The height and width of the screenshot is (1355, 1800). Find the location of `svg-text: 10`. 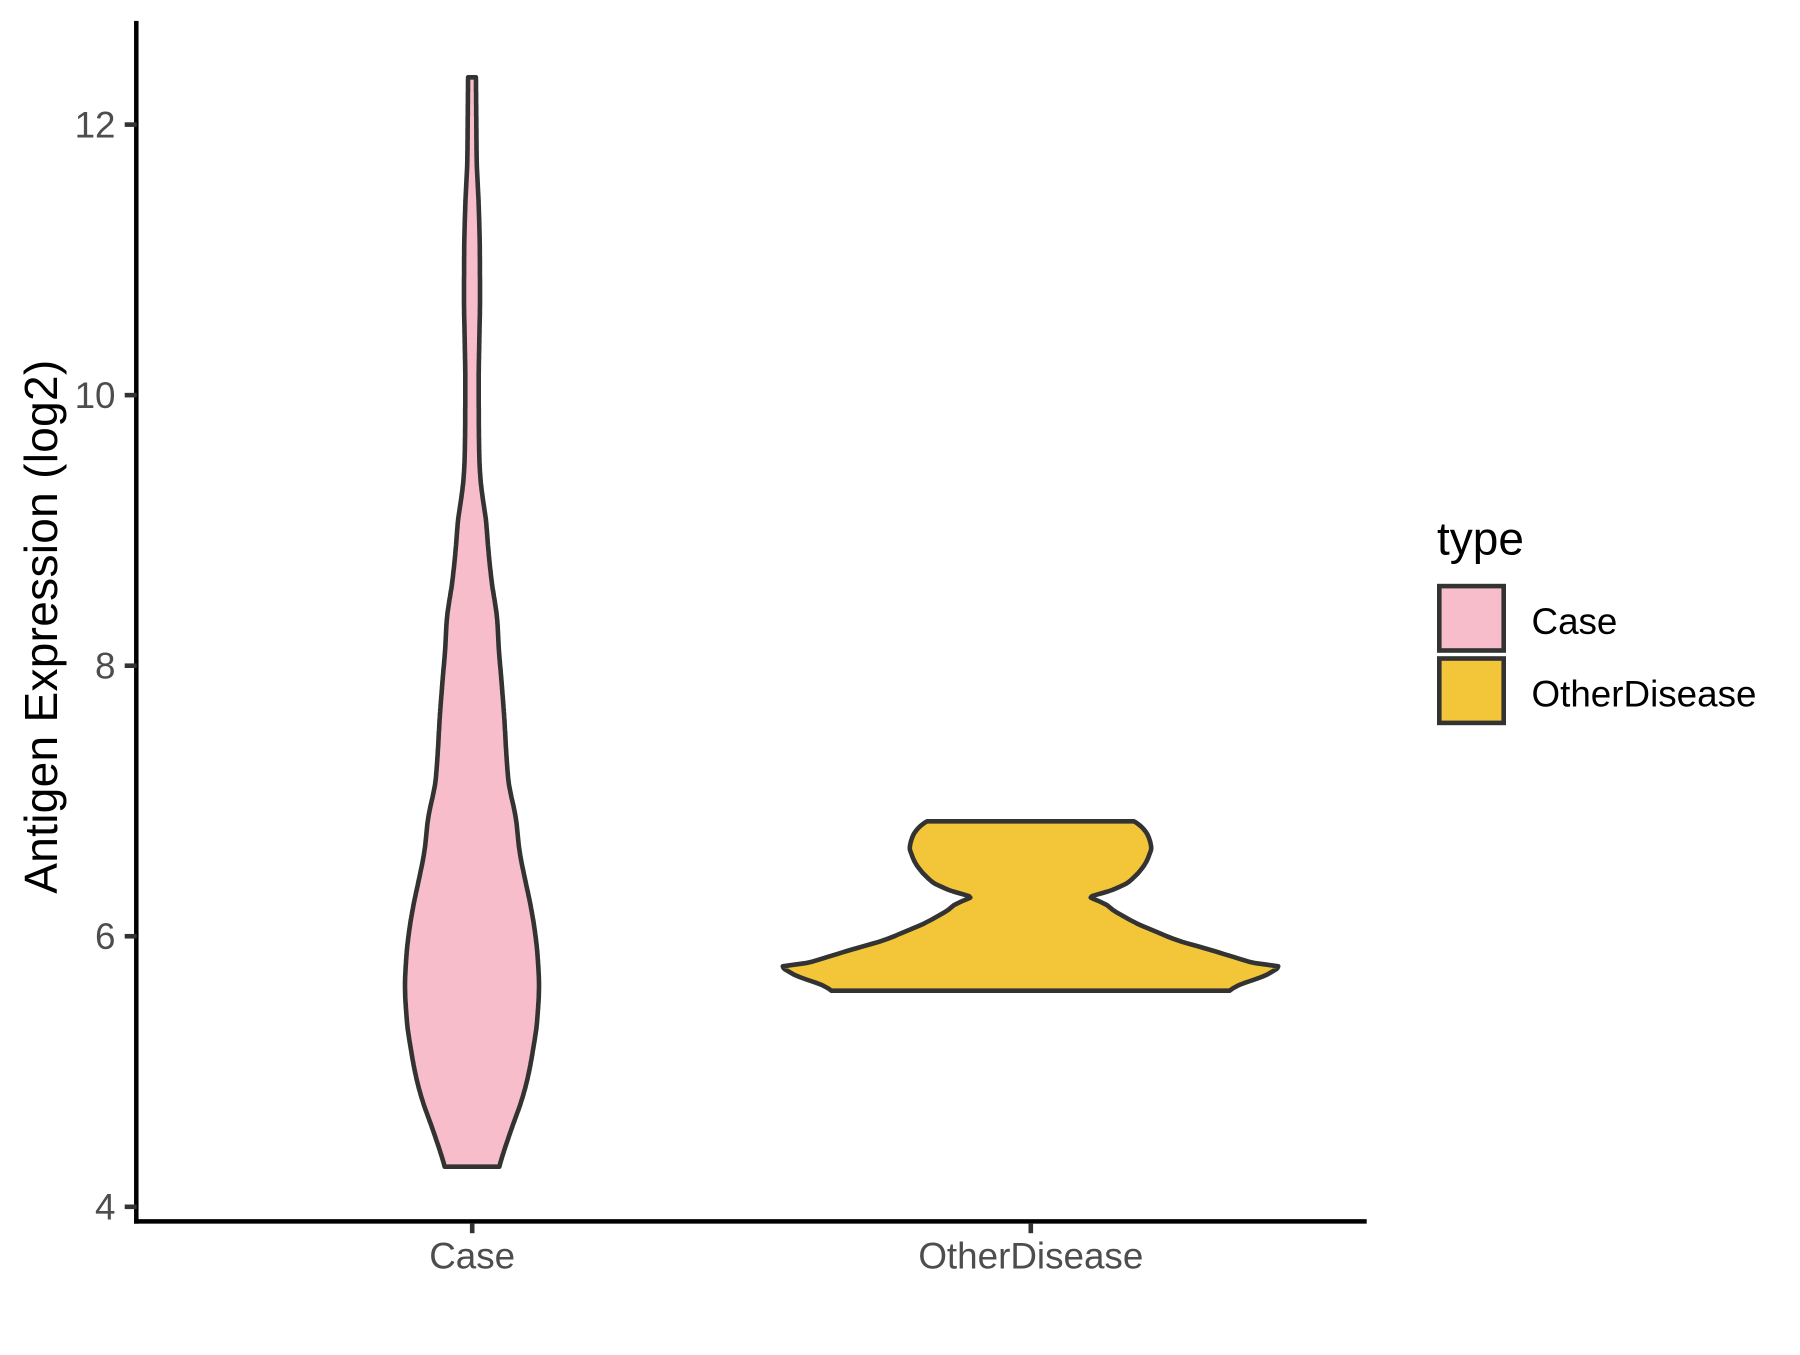

svg-text: 10 is located at coordinates (95, 395).